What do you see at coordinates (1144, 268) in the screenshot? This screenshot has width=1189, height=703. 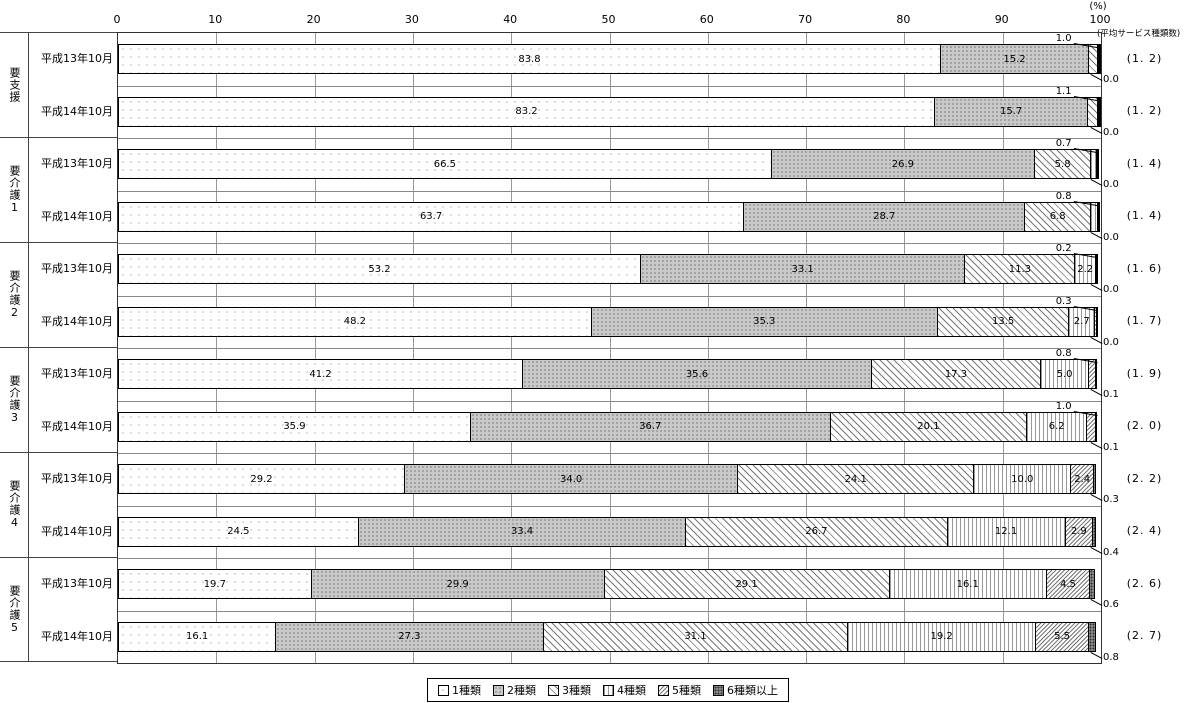 I see `avg-service-count: (1. 6)` at bounding box center [1144, 268].